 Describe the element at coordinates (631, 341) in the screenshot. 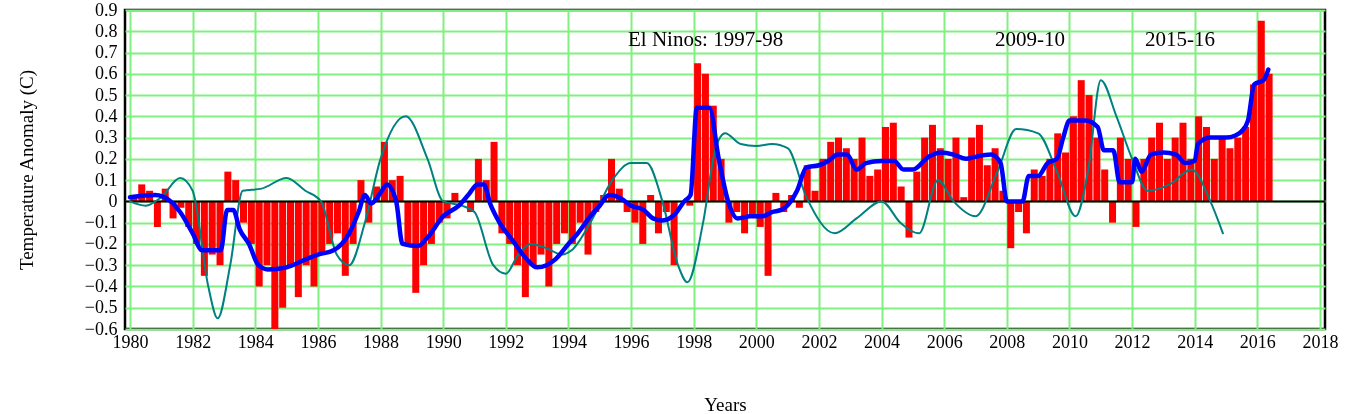

I see `x-tick-label: 1996` at that location.